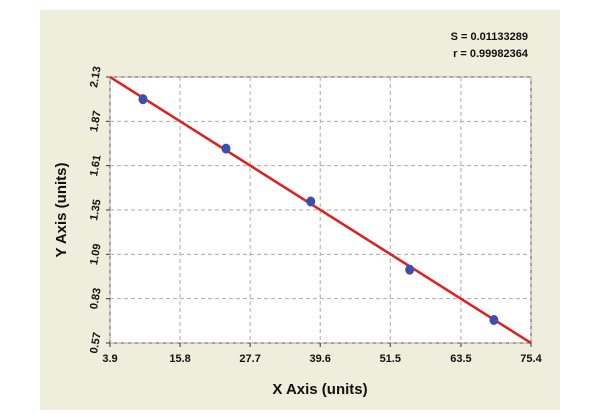  Describe the element at coordinates (319, 389) in the screenshot. I see `x-axis-title: X Axis (units)` at that location.